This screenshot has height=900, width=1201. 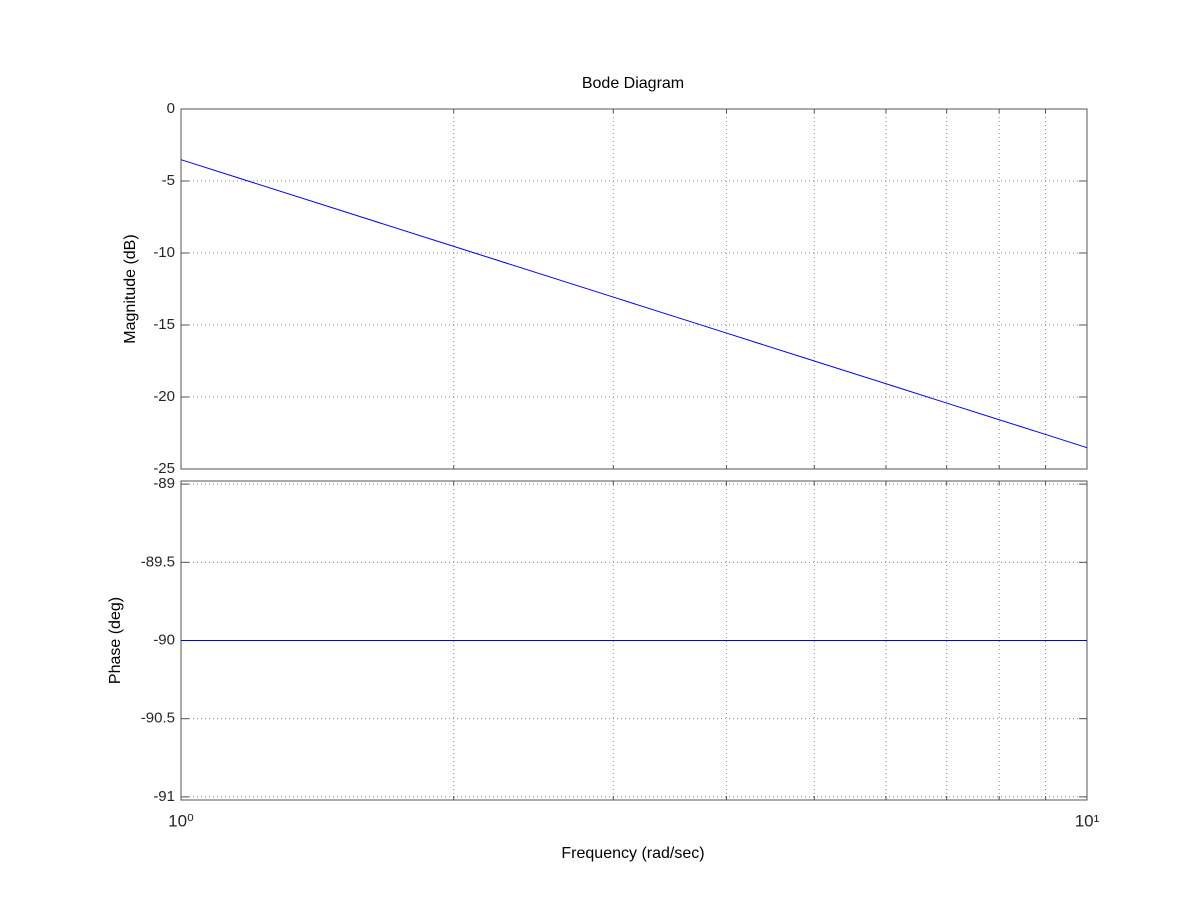 I want to click on y-tick-label: -89, so click(x=164, y=483).